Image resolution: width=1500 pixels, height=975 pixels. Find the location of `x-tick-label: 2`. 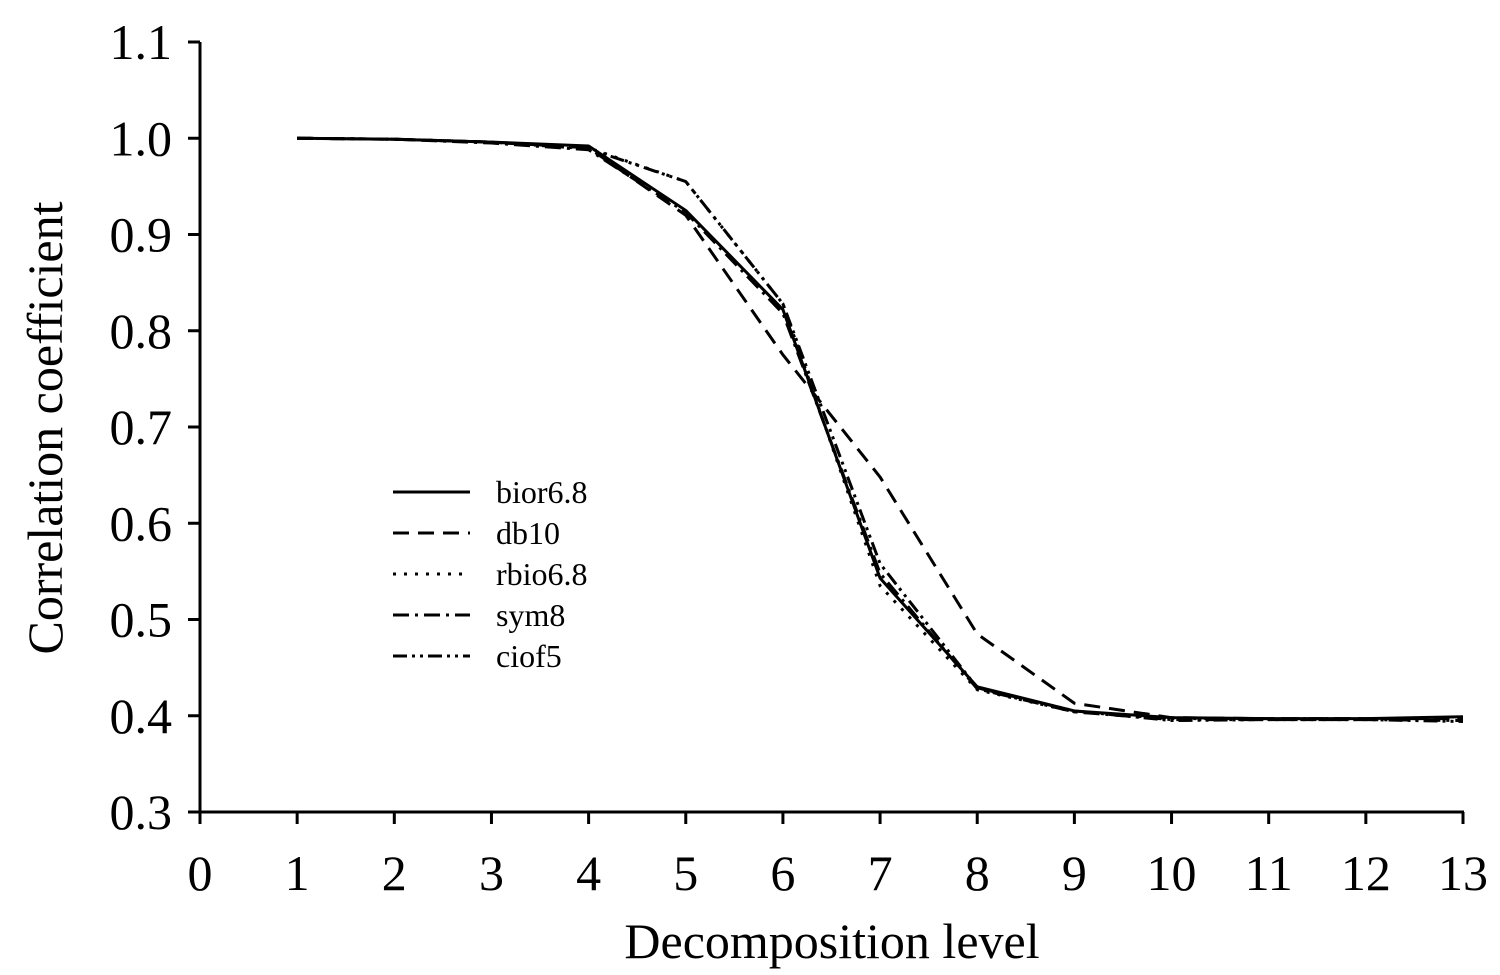

x-tick-label: 2 is located at coordinates (394, 873).